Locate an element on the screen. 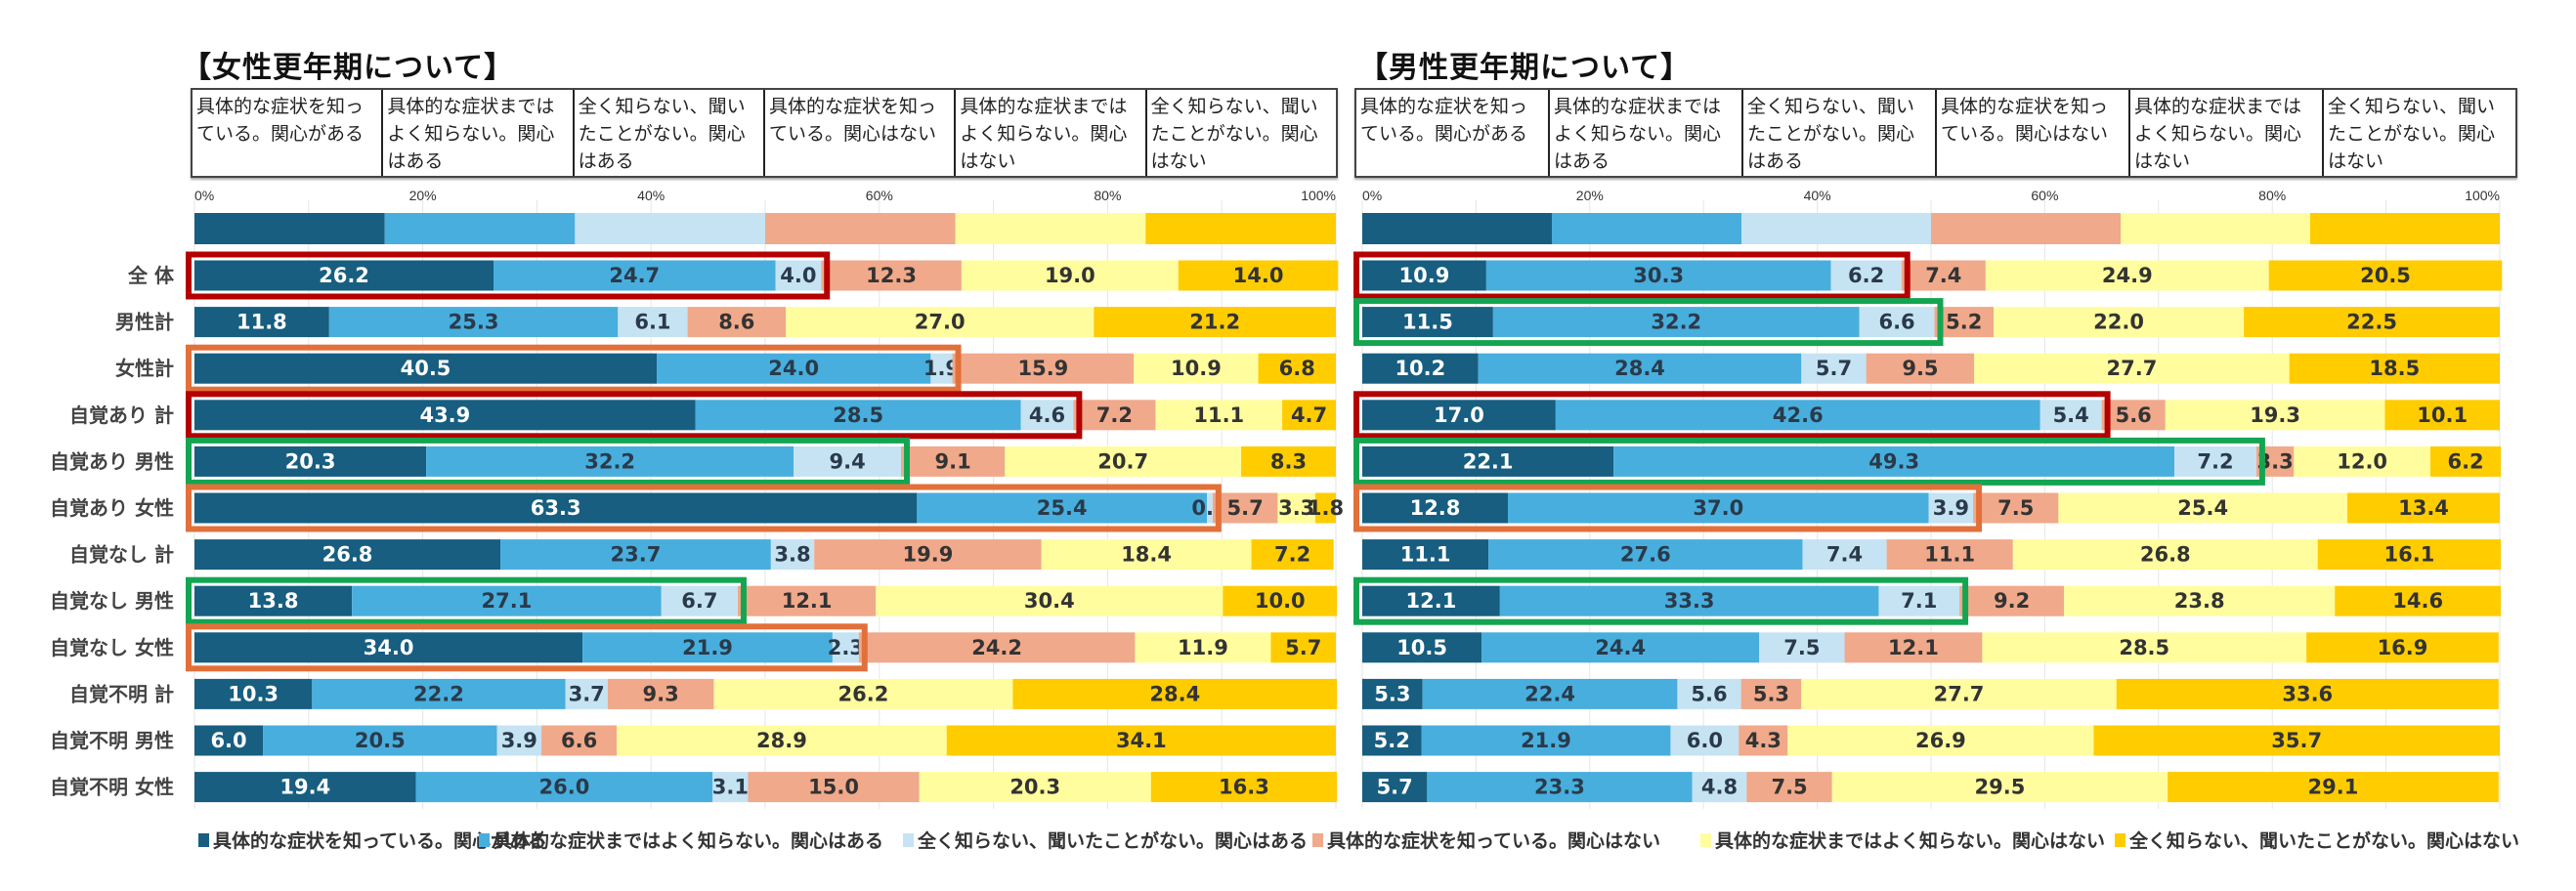 The height and width of the screenshot is (891, 2576). data-label: 26.2 is located at coordinates (344, 275).